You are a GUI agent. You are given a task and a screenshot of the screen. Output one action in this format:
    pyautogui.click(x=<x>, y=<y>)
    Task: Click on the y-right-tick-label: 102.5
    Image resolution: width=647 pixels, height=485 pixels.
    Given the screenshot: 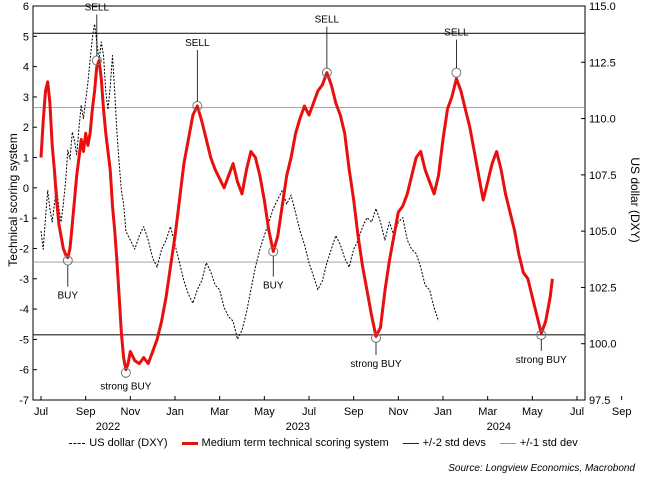 What is the action you would take?
    pyautogui.click(x=603, y=288)
    